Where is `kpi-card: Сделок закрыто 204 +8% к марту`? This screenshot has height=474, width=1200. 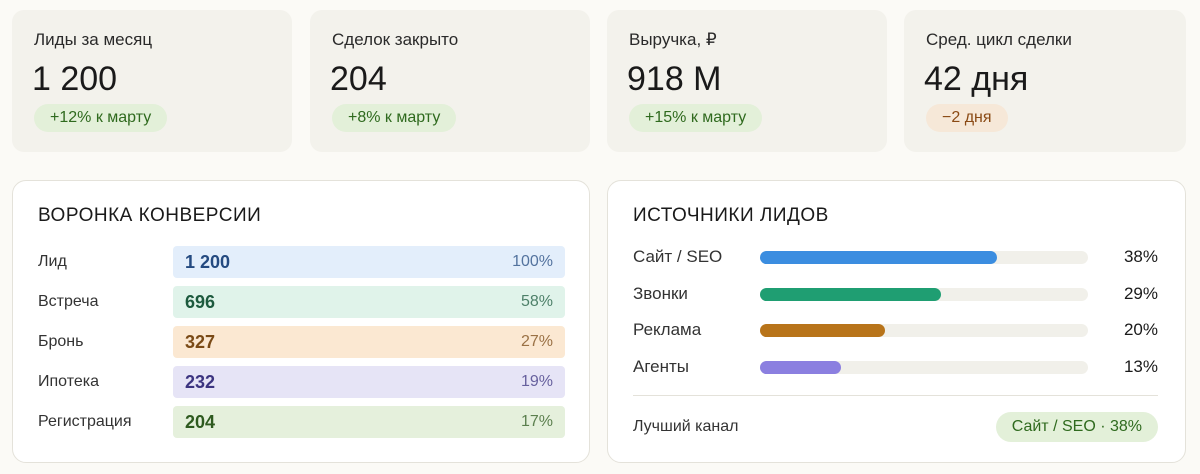
kpi-card: Сделок закрыто 204 +8% к марту is located at coordinates (450, 81).